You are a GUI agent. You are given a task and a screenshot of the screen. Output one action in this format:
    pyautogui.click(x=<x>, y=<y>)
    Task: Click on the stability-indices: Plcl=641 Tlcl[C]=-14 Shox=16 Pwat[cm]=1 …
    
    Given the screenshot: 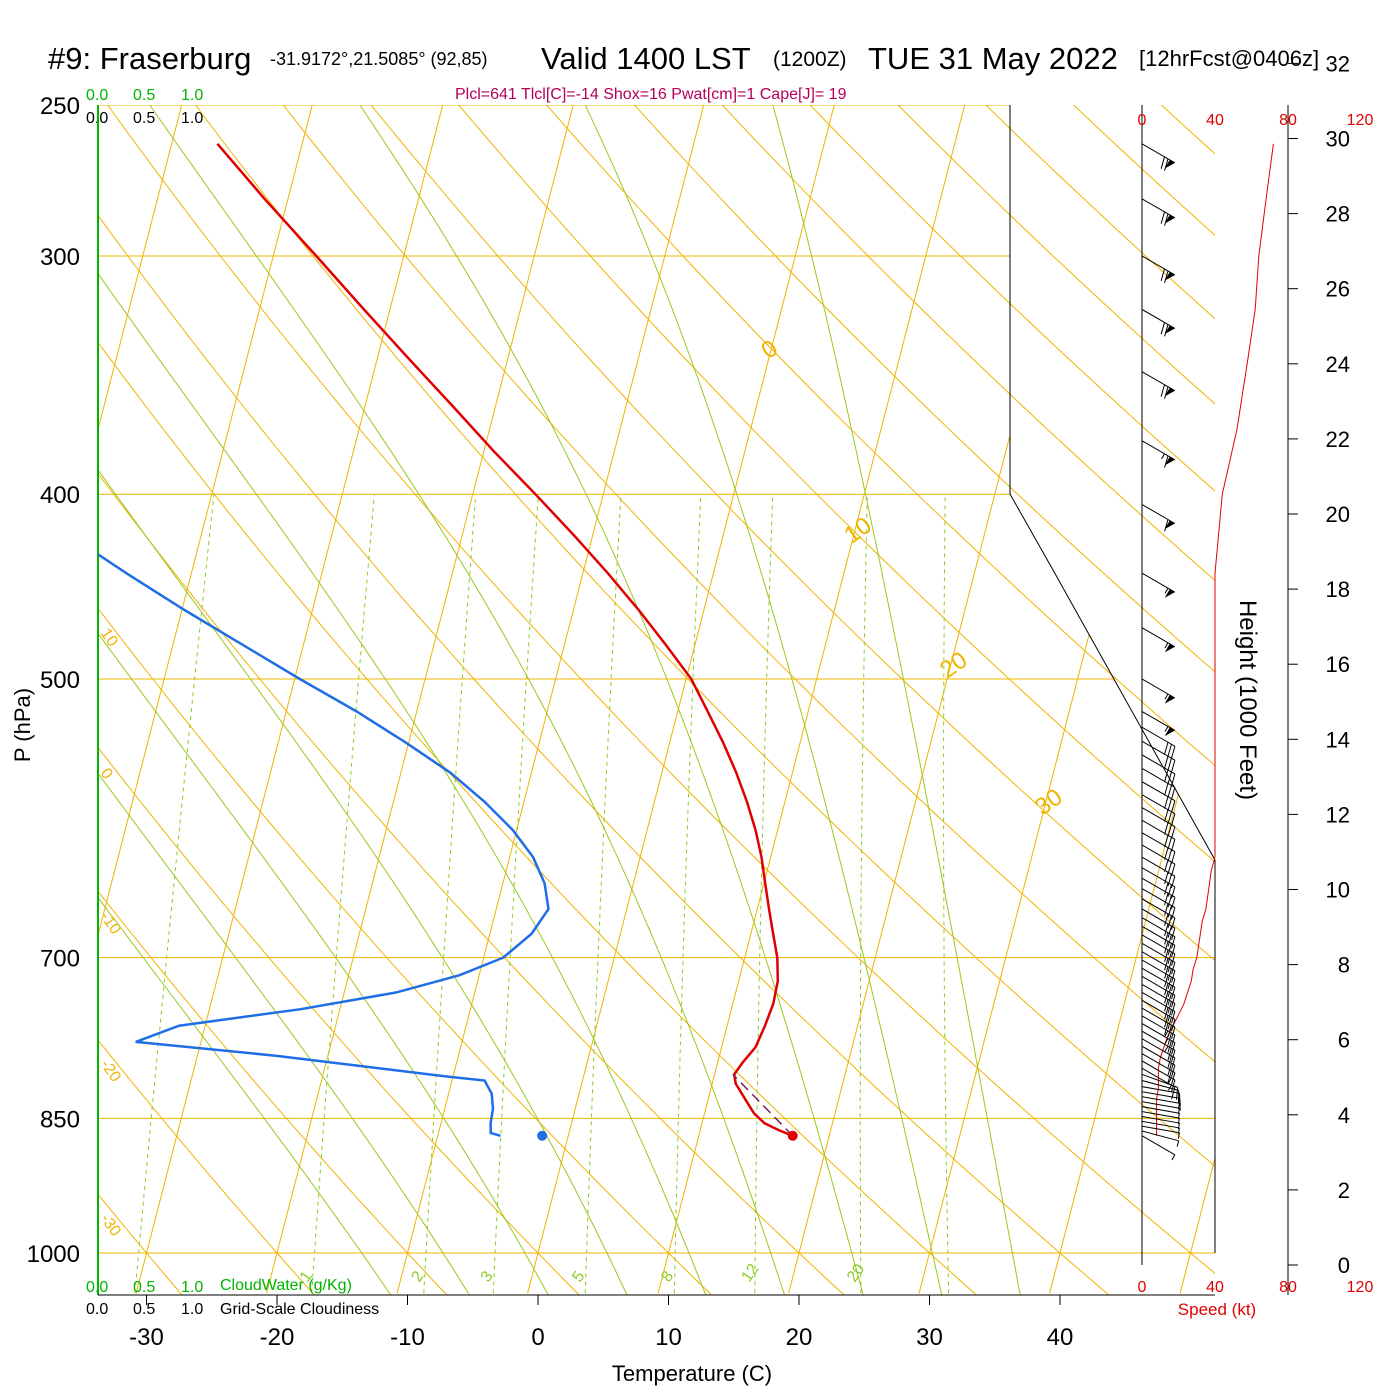 What is the action you would take?
    pyautogui.click(x=651, y=94)
    